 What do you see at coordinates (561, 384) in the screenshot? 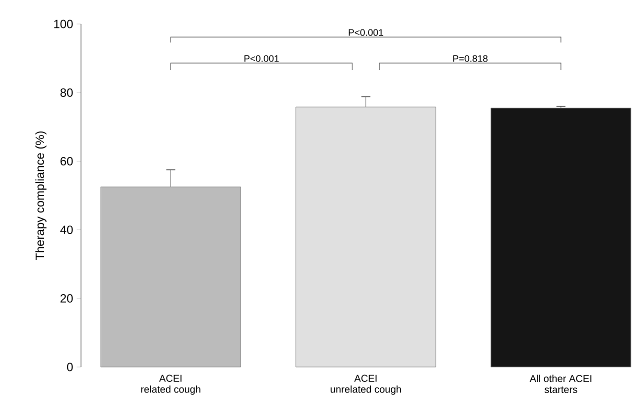
I see `x-tick-label: All other ACEI starters` at bounding box center [561, 384].